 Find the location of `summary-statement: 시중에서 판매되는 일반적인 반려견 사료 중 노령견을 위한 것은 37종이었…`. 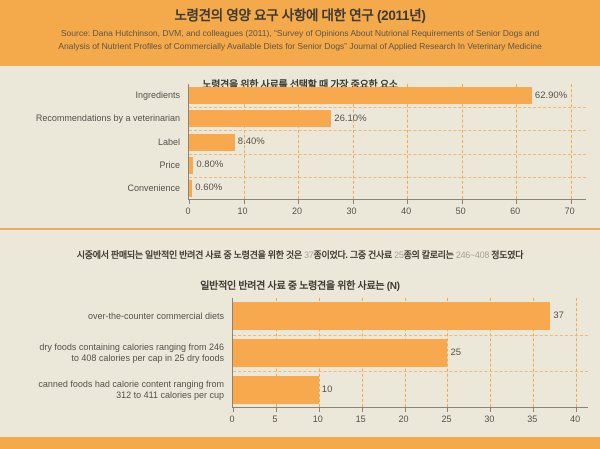

summary-statement: 시중에서 판매되는 일반적인 반려견 사료 중 노령견을 위한 것은 37종이었… is located at coordinates (300, 254).